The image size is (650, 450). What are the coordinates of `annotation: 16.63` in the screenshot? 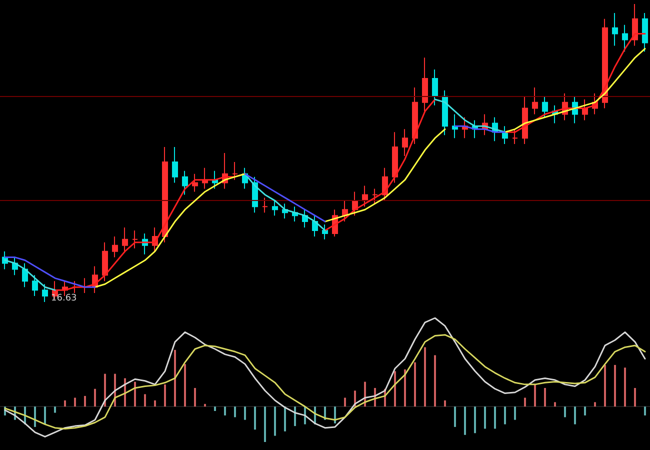 It's located at (64, 299).